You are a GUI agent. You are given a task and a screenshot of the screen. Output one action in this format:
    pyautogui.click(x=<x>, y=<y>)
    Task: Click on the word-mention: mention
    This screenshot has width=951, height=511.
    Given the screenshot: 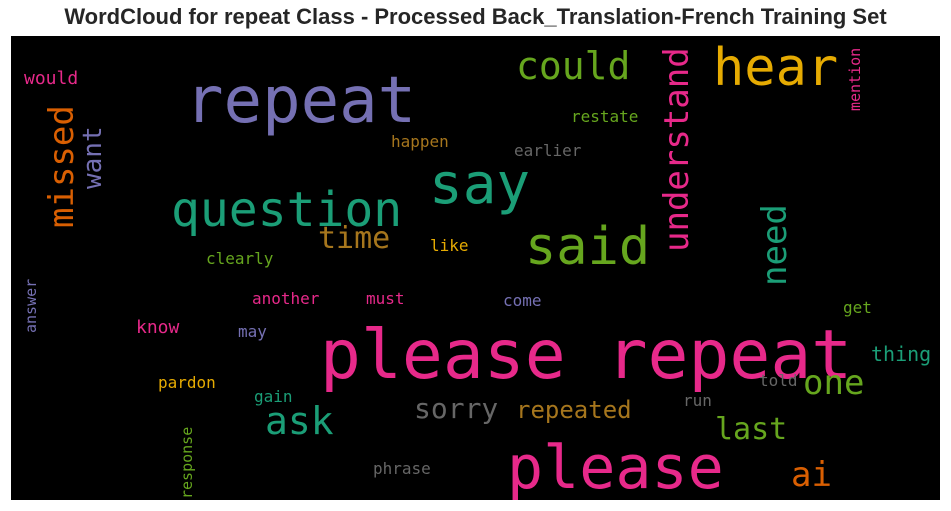 What is the action you would take?
    pyautogui.click(x=855, y=79)
    